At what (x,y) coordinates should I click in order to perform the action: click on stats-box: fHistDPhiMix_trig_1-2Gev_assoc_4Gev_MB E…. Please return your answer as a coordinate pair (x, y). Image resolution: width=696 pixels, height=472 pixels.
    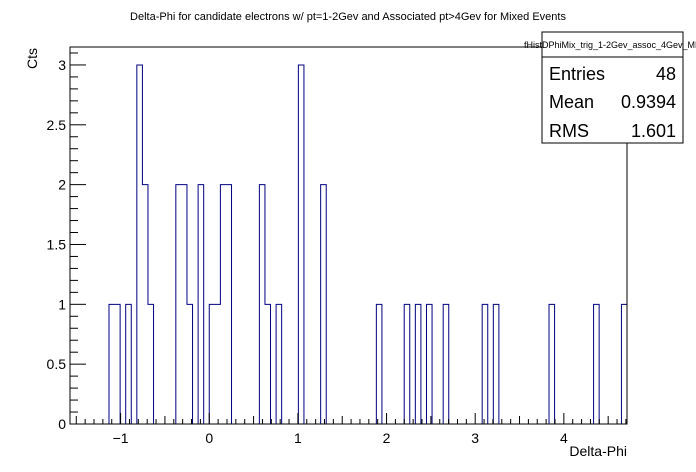
    Looking at the image, I should click on (610, 87).